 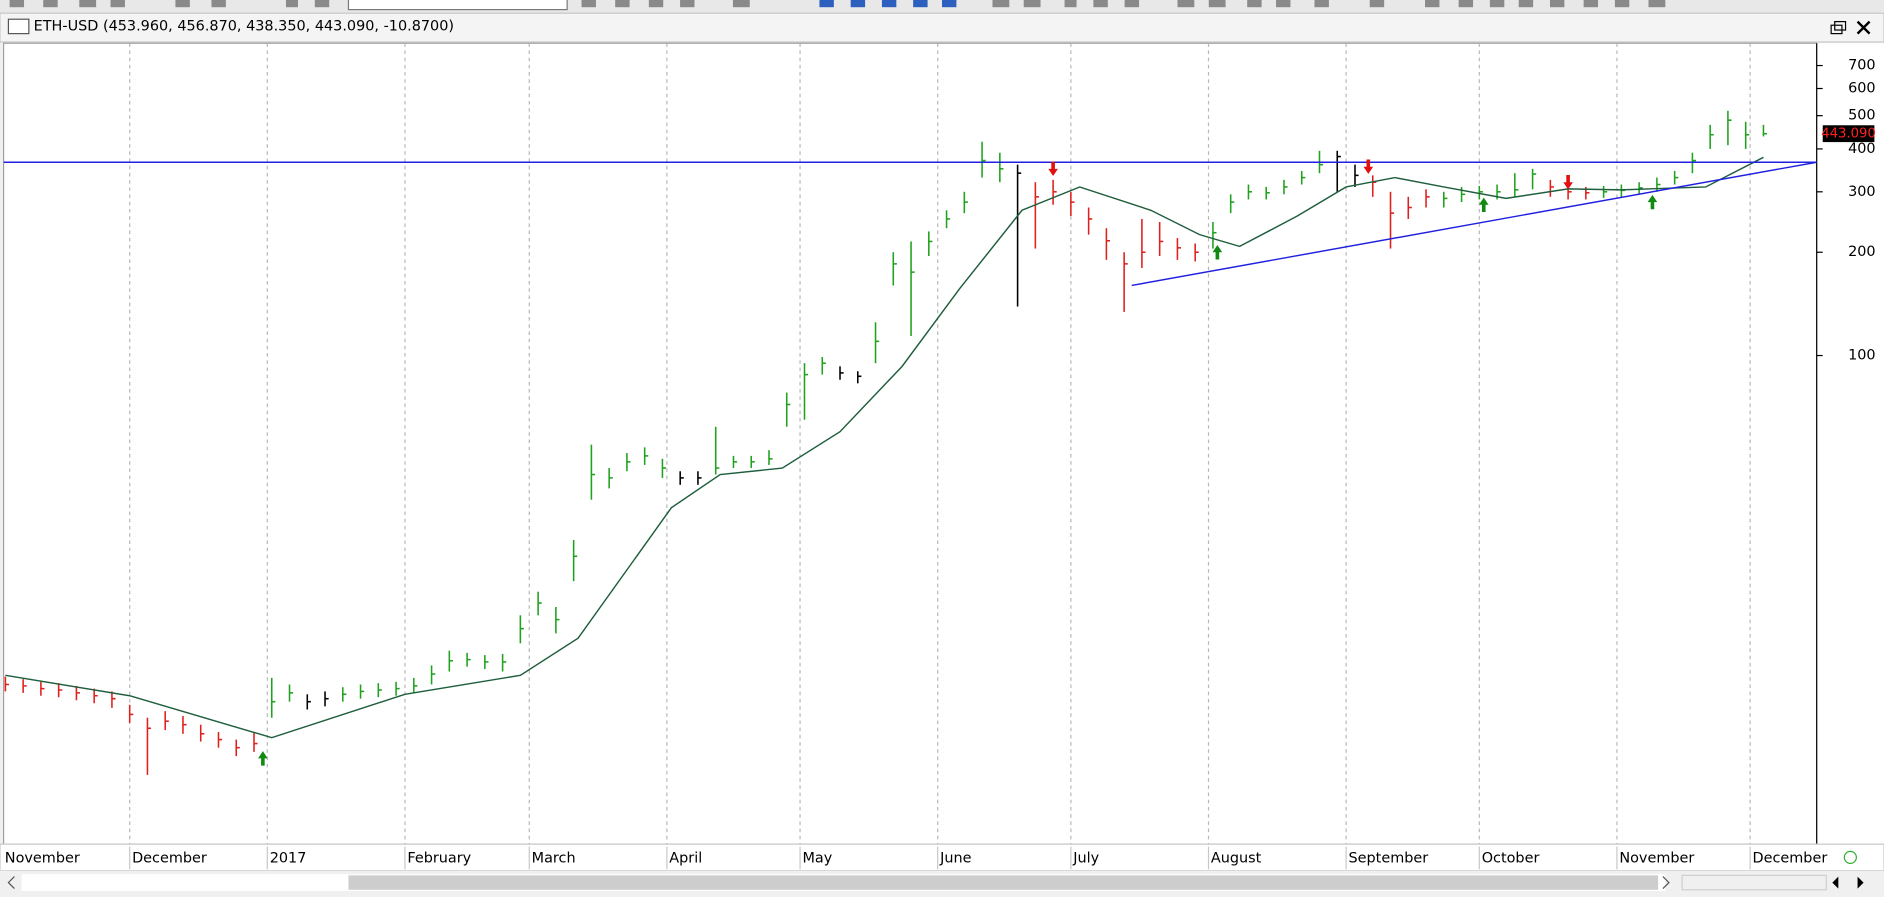 What do you see at coordinates (457, 5) in the screenshot?
I see `indicator-dropdown` at bounding box center [457, 5].